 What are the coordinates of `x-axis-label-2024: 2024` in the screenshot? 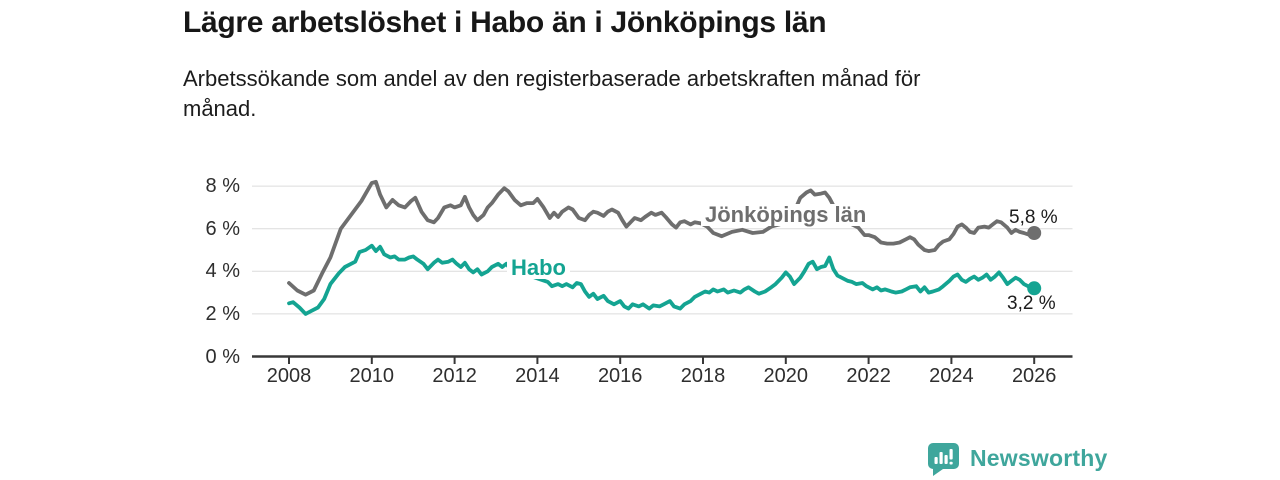 It's located at (951, 376).